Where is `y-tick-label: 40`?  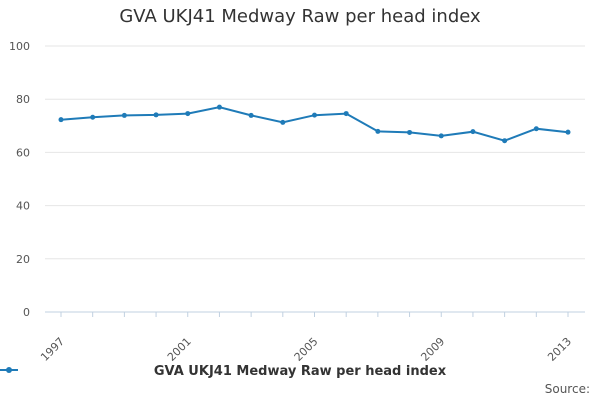 y-tick-label: 40 is located at coordinates (23, 206).